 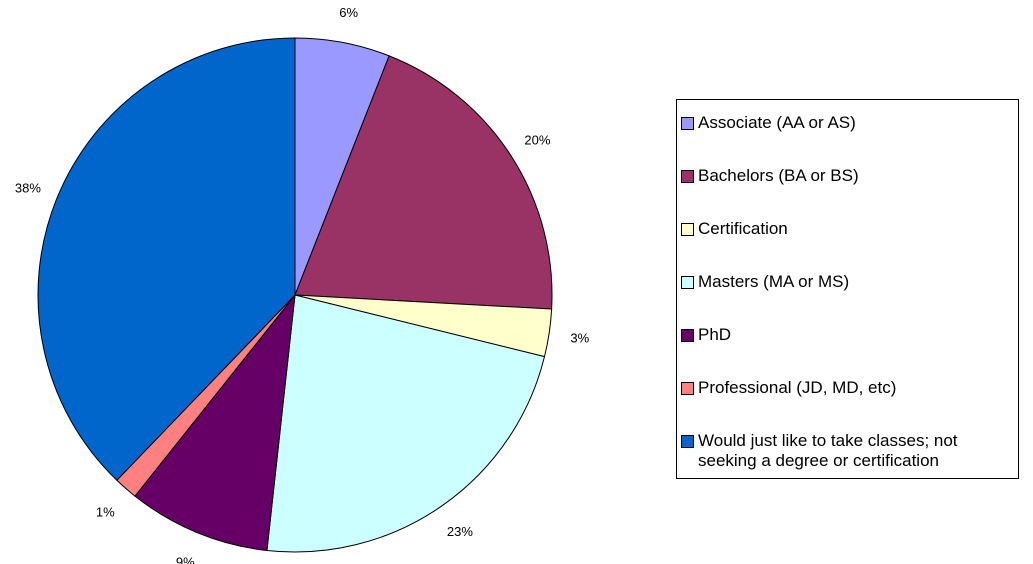 What do you see at coordinates (423, 182) in the screenshot?
I see `pie-slice-bachelors` at bounding box center [423, 182].